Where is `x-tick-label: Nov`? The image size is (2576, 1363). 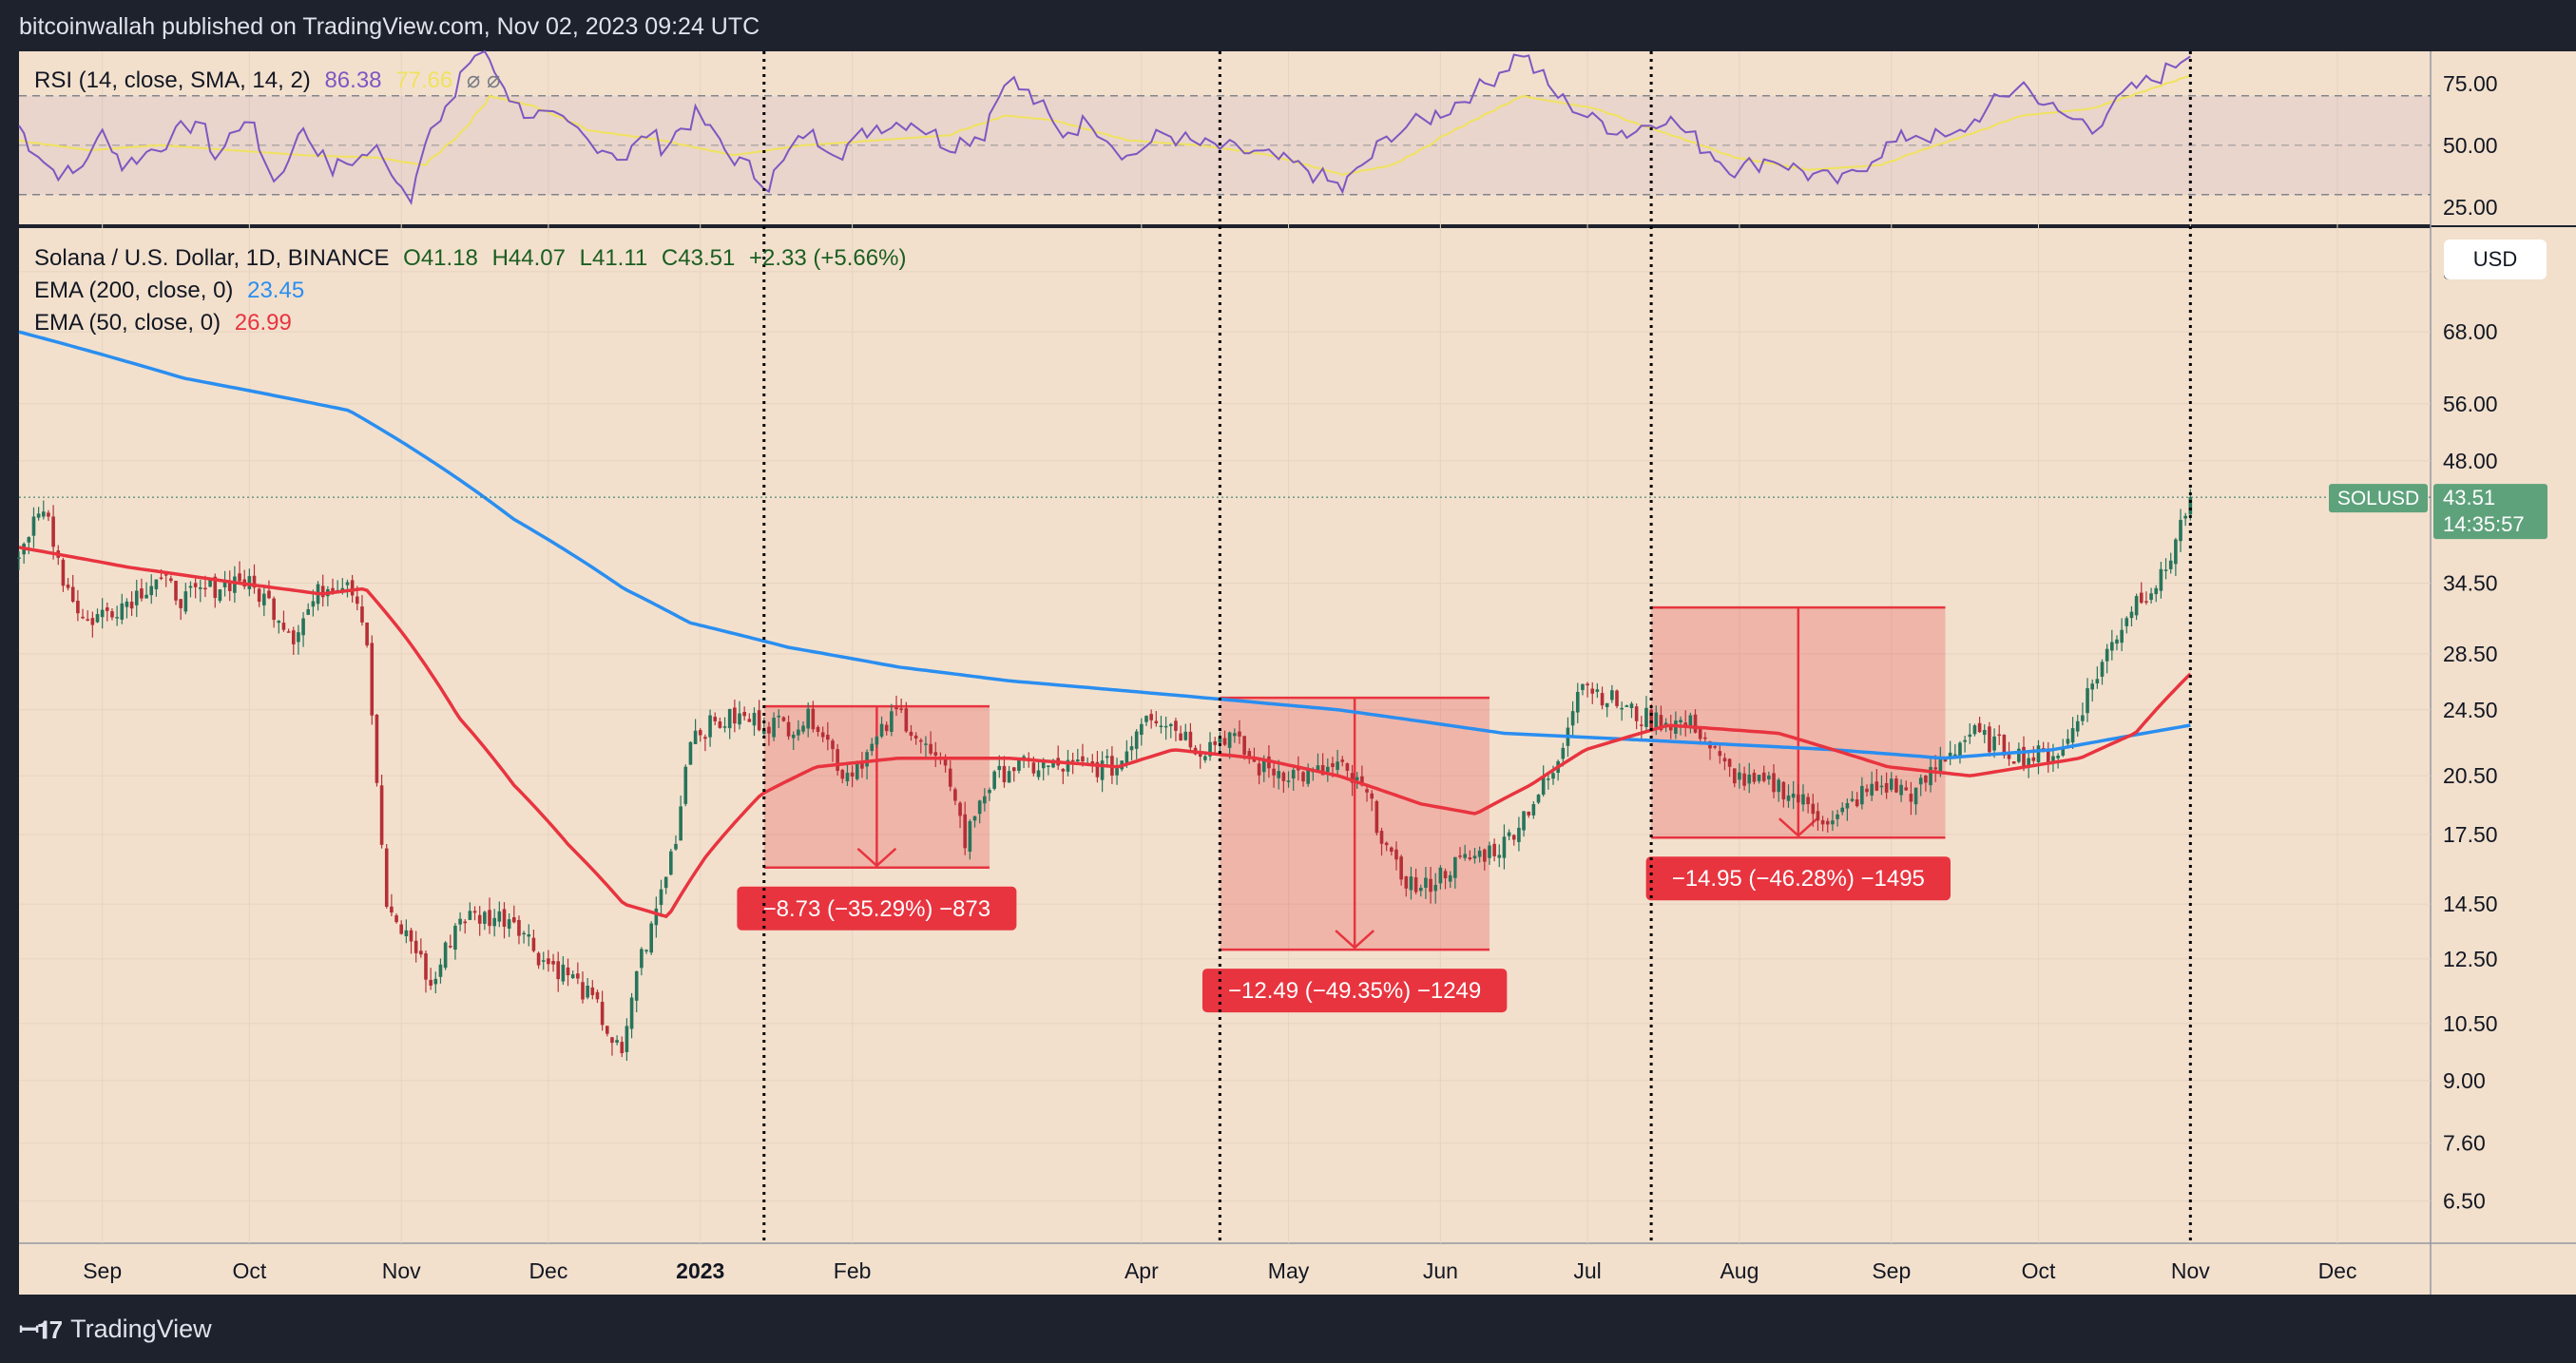 x-tick-label: Nov is located at coordinates (2191, 1270).